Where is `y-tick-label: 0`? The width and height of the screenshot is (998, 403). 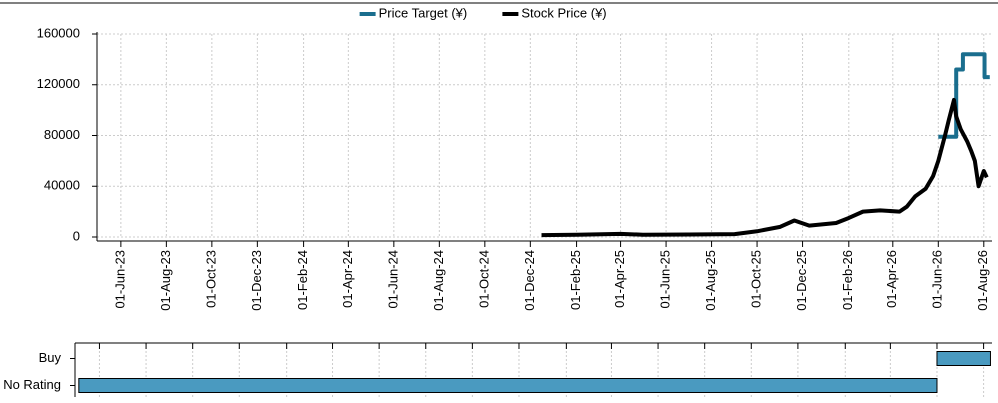 y-tick-label: 0 is located at coordinates (76, 235).